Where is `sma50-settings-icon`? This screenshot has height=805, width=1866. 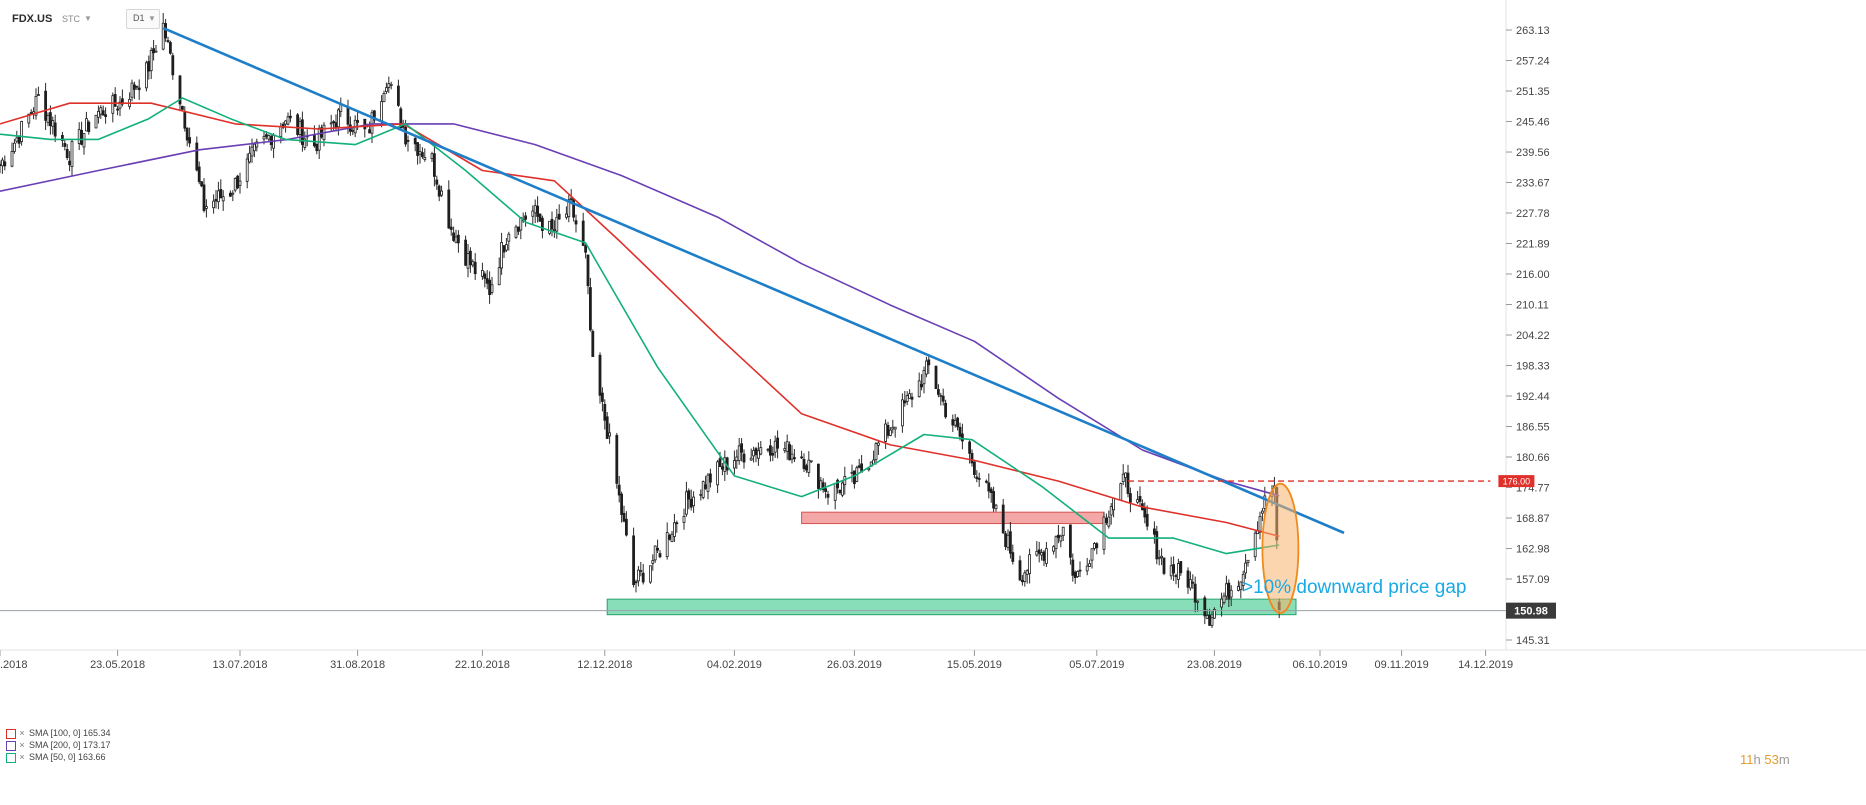
sma50-settings-icon is located at coordinates (11, 757).